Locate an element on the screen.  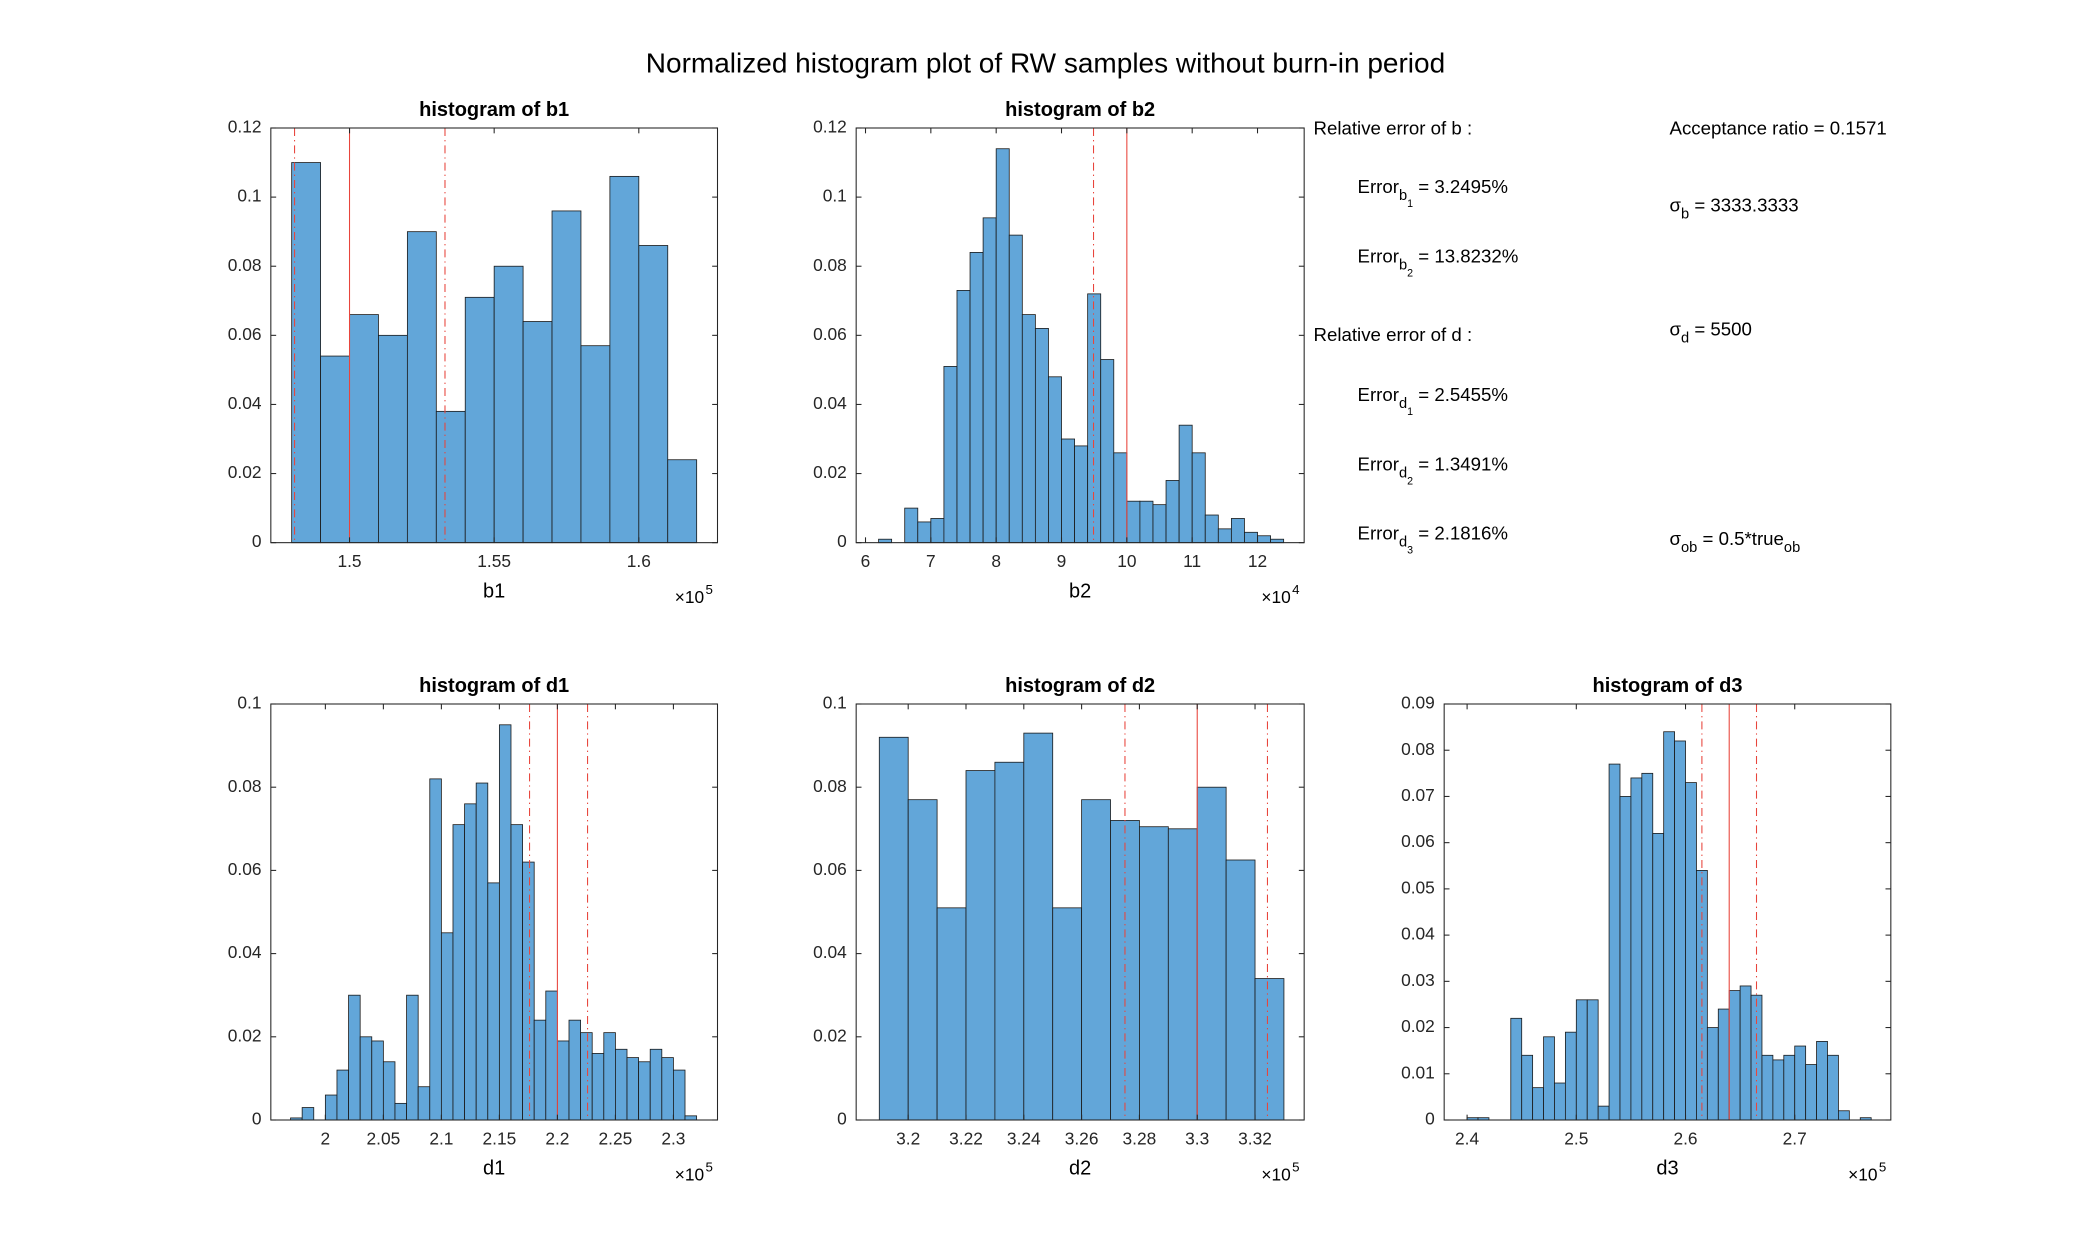
annotation: σd = 5500 is located at coordinates (1711, 333).